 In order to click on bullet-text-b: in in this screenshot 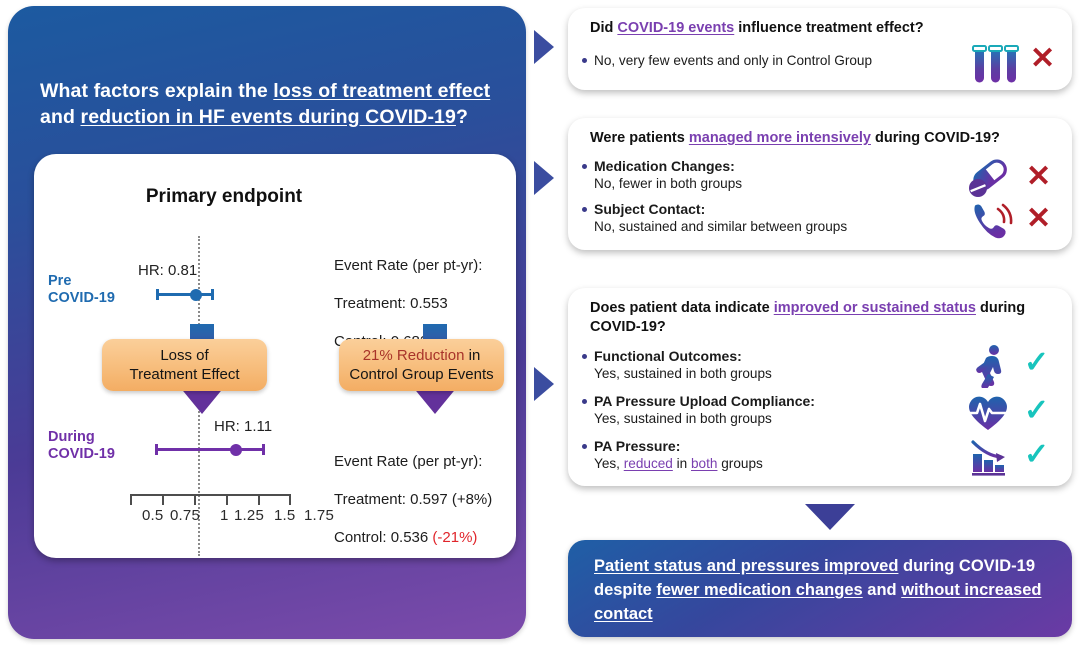, I will do `click(681, 463)`.